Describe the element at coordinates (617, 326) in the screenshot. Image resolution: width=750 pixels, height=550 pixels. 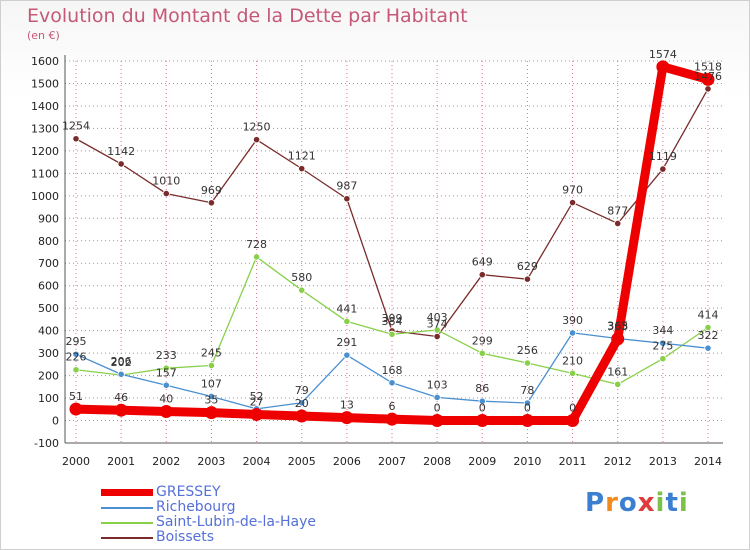
I see `data-label: 365` at that location.